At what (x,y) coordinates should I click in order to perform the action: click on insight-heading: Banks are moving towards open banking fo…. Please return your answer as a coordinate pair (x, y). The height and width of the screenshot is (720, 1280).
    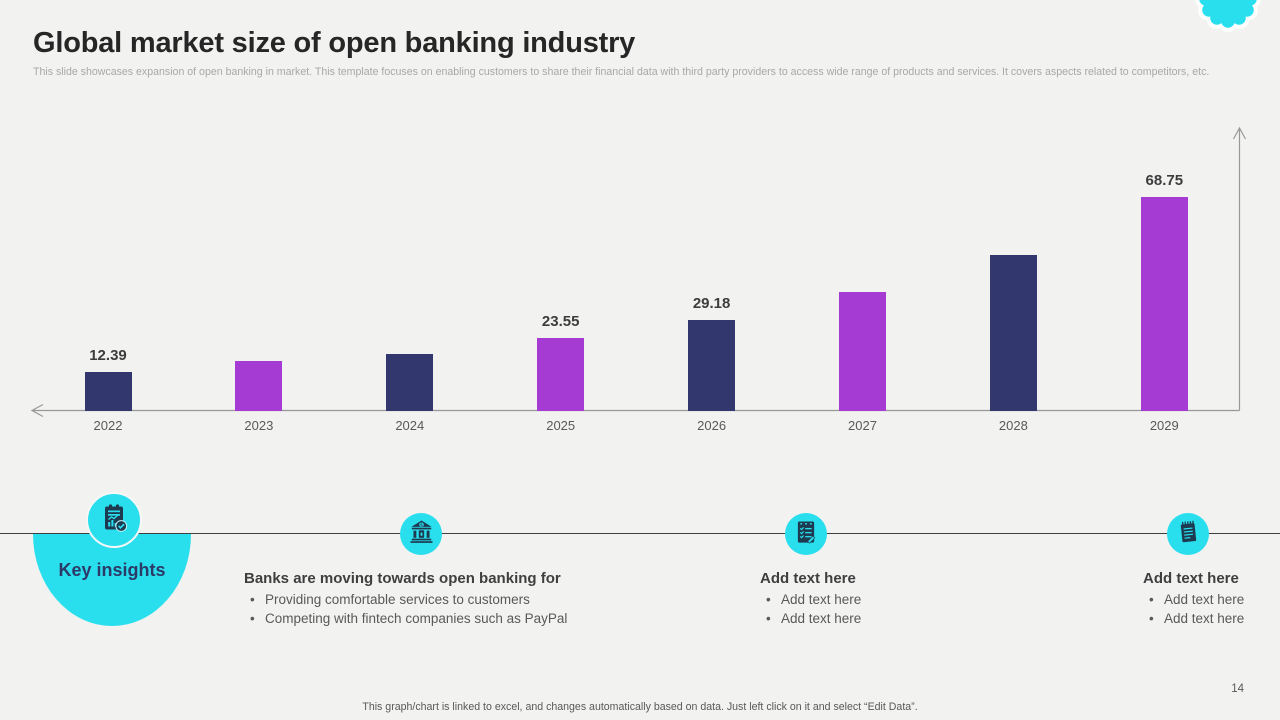
    Looking at the image, I should click on (402, 578).